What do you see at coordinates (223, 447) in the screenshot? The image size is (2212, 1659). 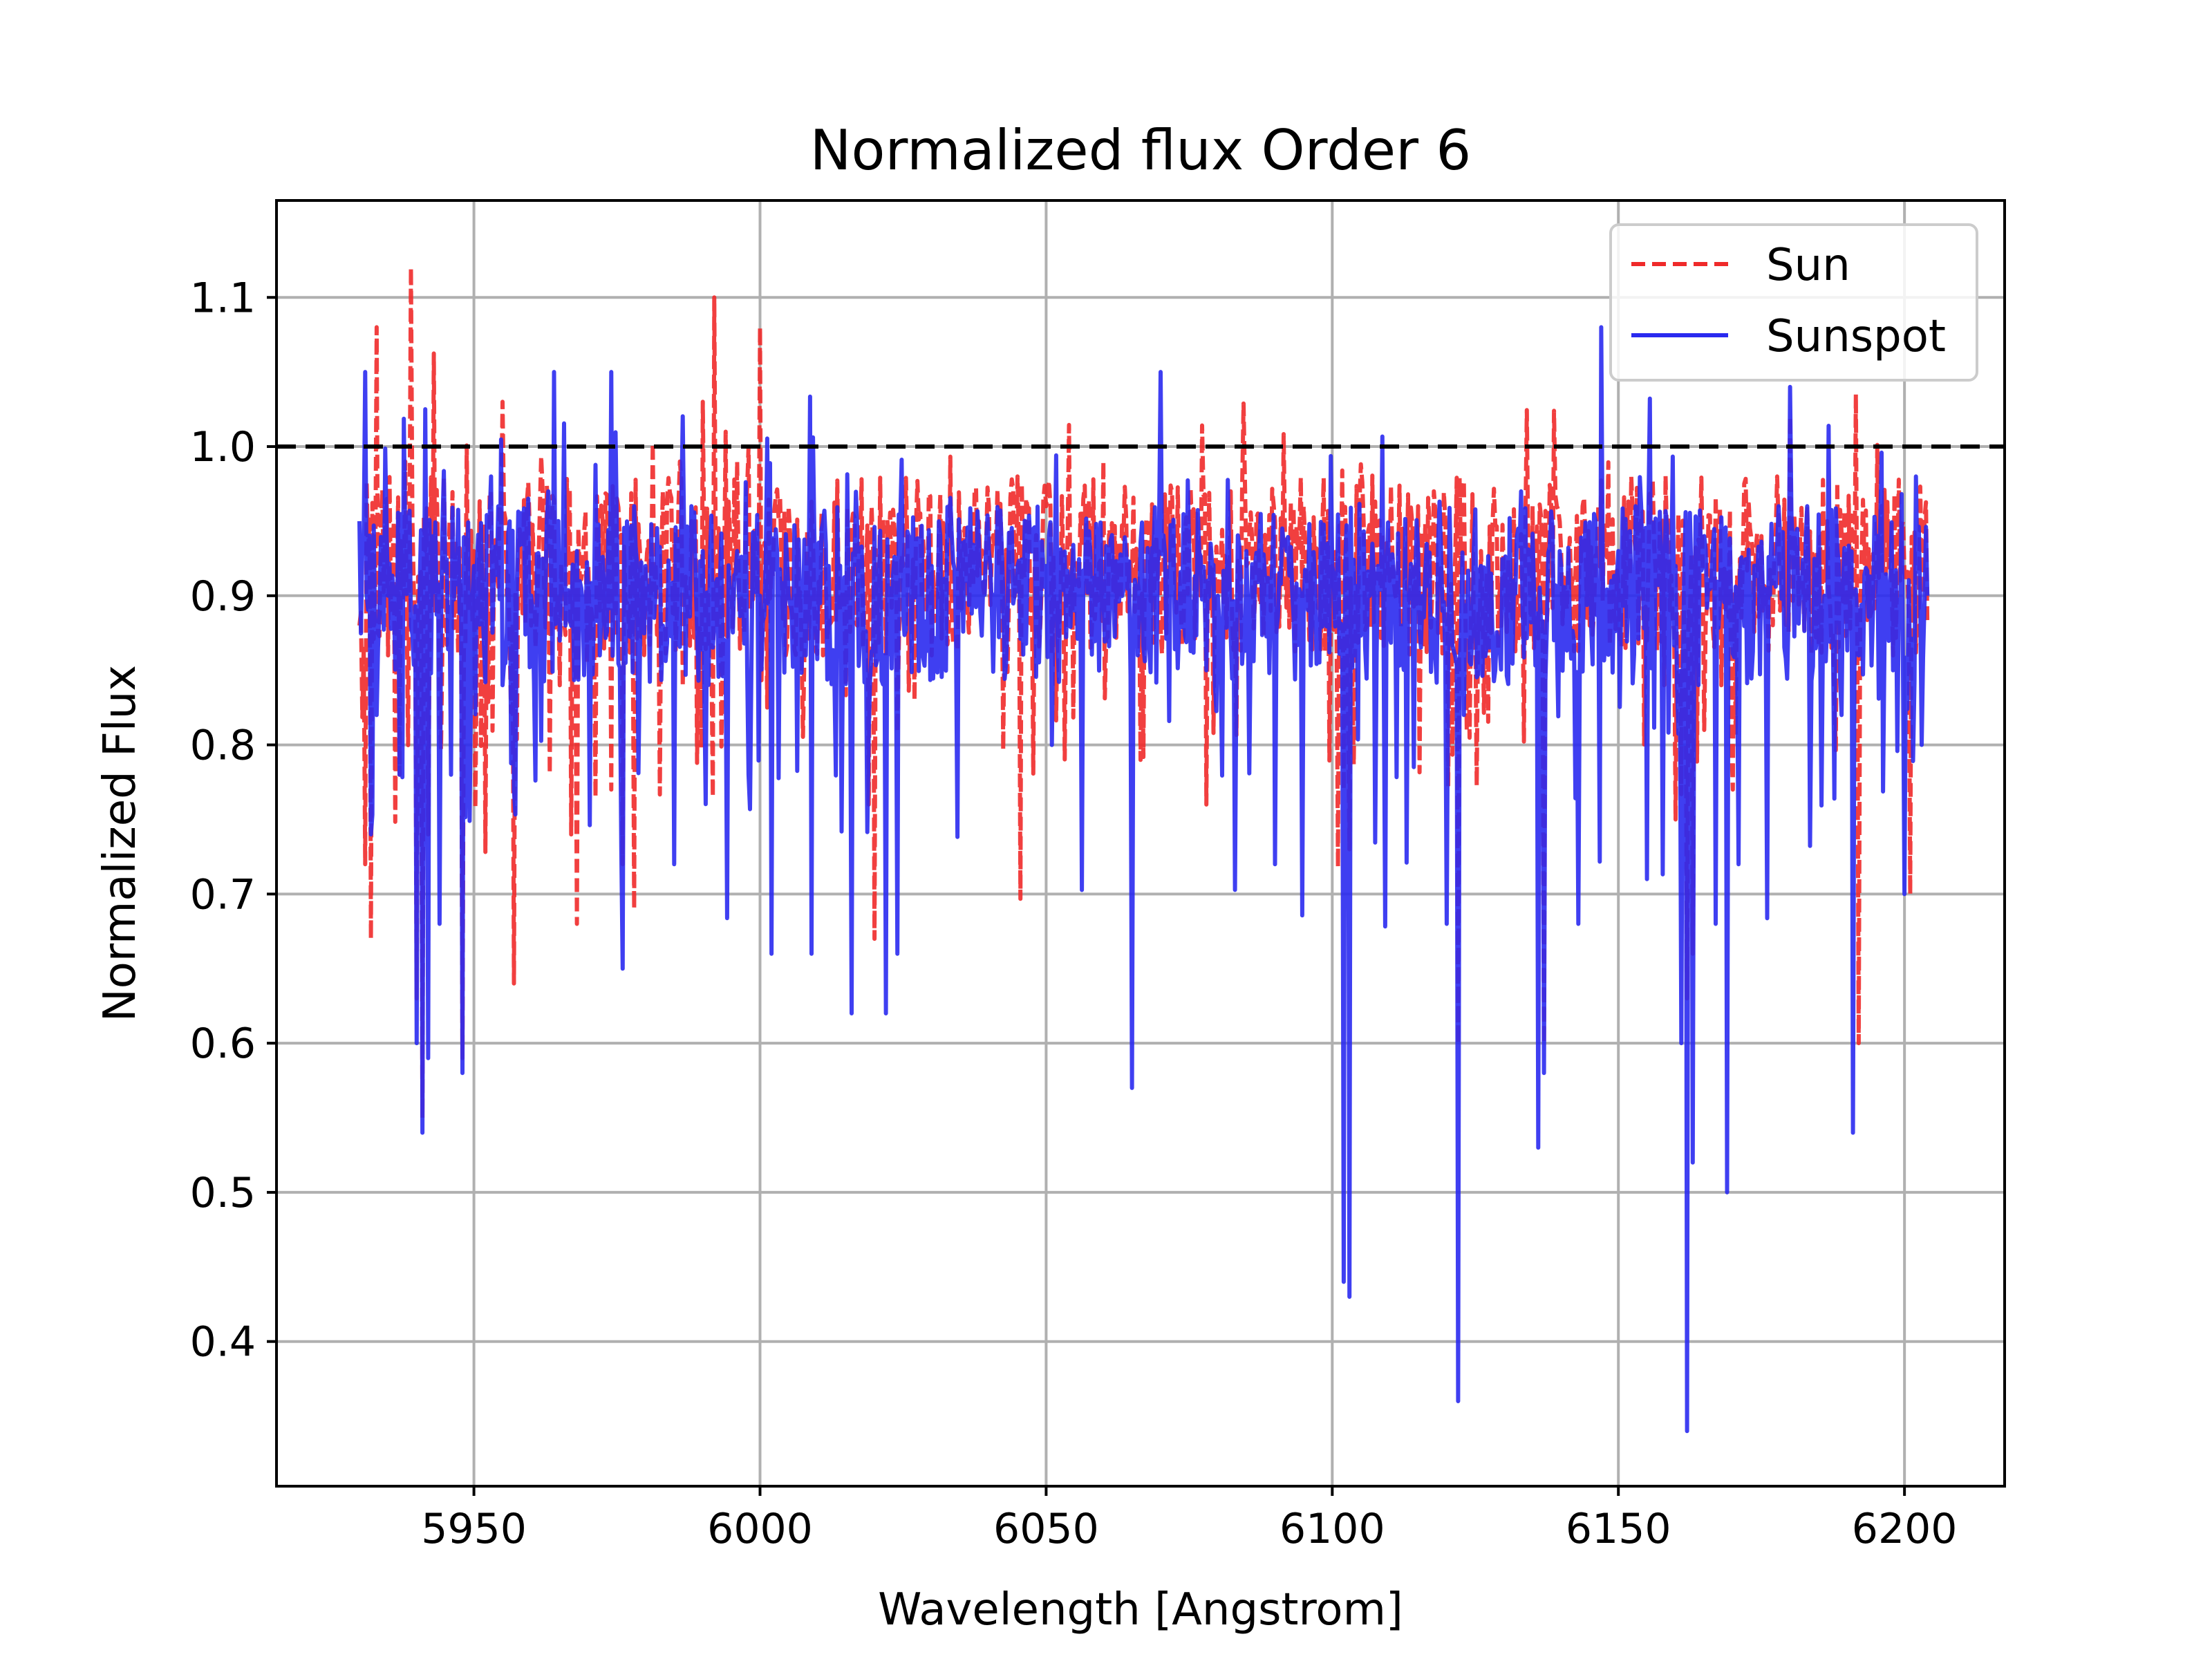 I see `y-tick-label: 1.0` at bounding box center [223, 447].